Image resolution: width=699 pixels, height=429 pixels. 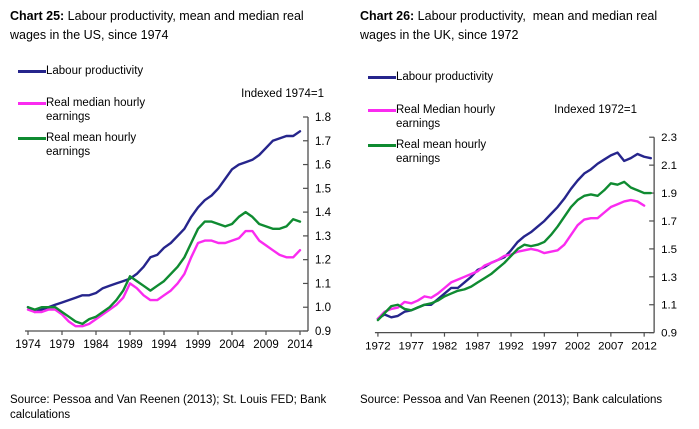 What do you see at coordinates (323, 213) in the screenshot?
I see `svg-text: 1.4` at bounding box center [323, 213].